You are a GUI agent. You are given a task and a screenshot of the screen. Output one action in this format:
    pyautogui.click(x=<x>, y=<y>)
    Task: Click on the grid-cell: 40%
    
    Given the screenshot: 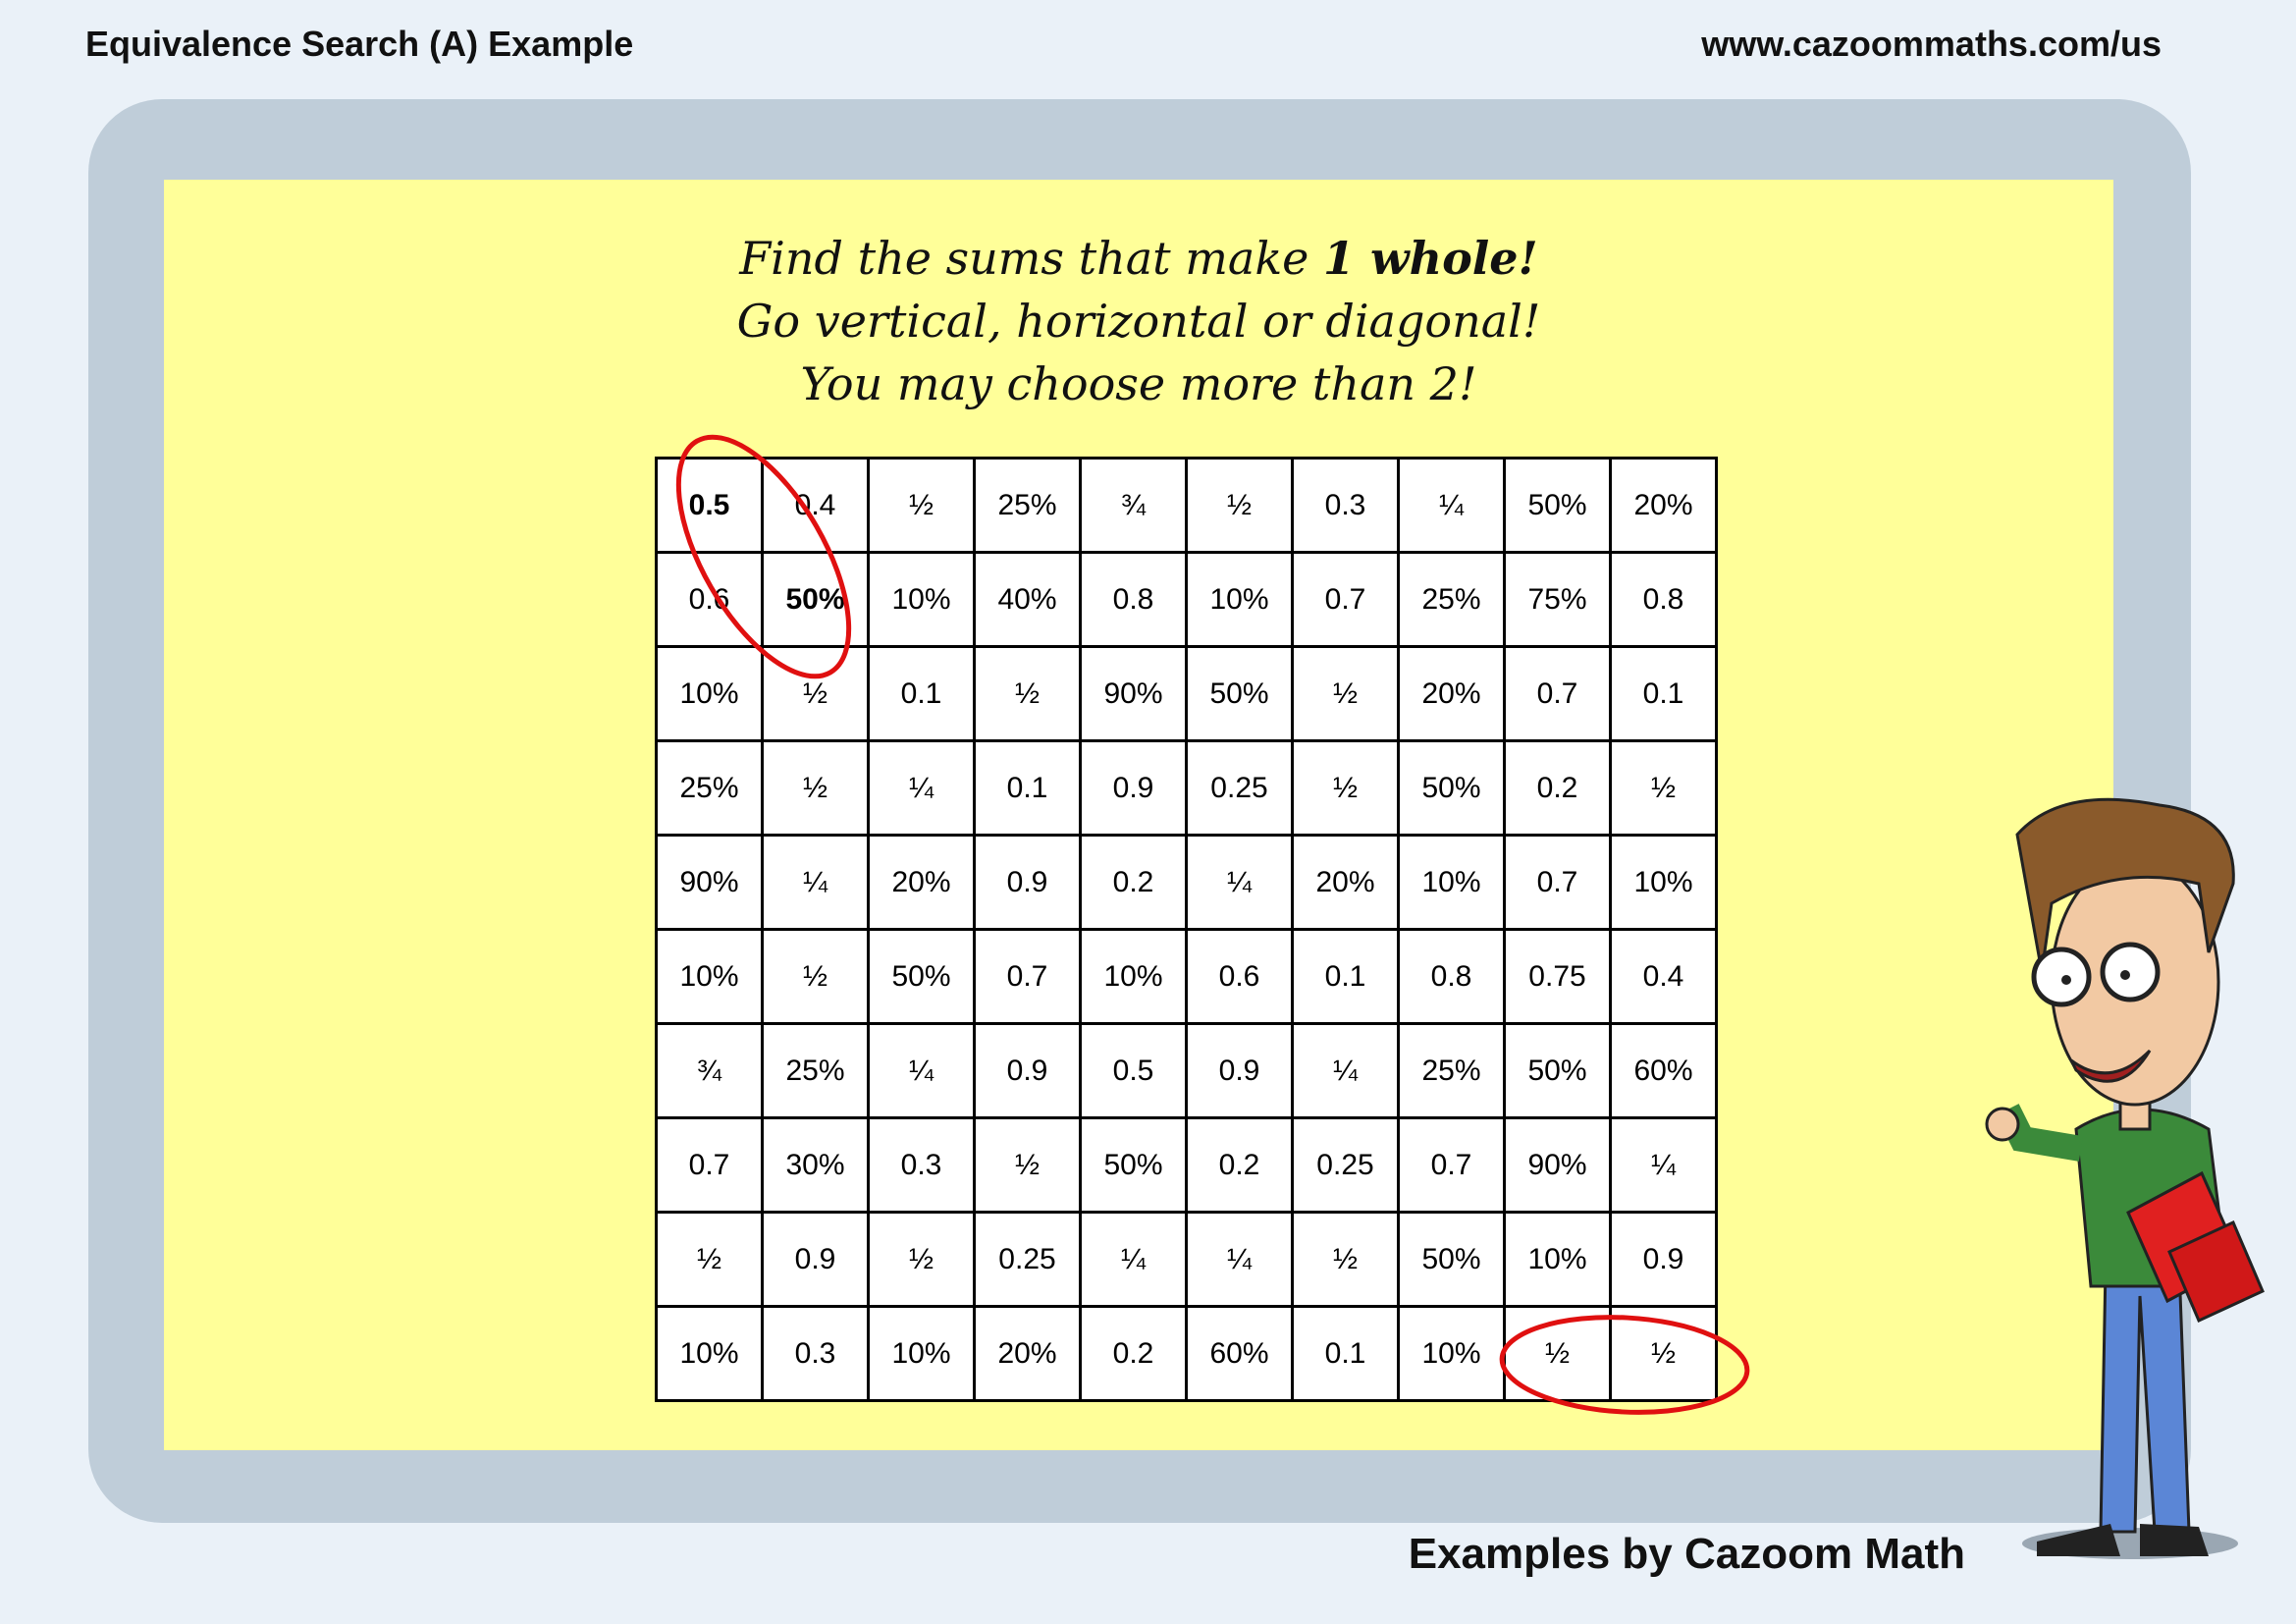 What is the action you would take?
    pyautogui.click(x=1028, y=599)
    